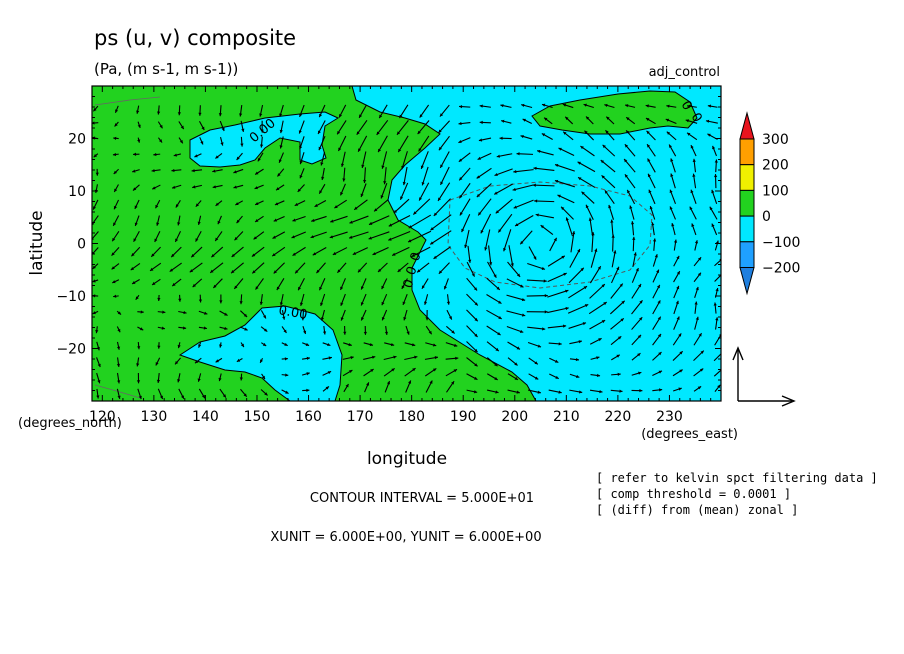 The height and width of the screenshot is (654, 904). I want to click on chart-subtitle: (Pa, (m s-1, m s-1)), so click(166, 69).